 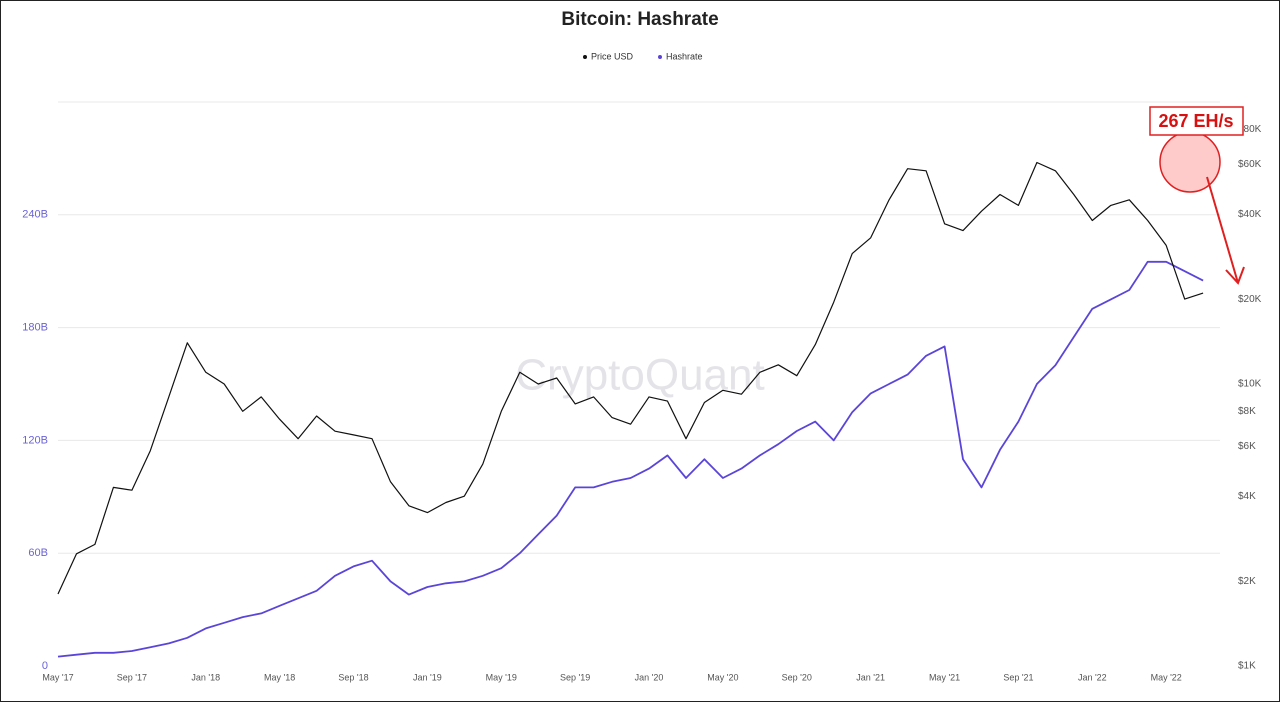 I want to click on x-tick-label: May '22, so click(x=1166, y=677).